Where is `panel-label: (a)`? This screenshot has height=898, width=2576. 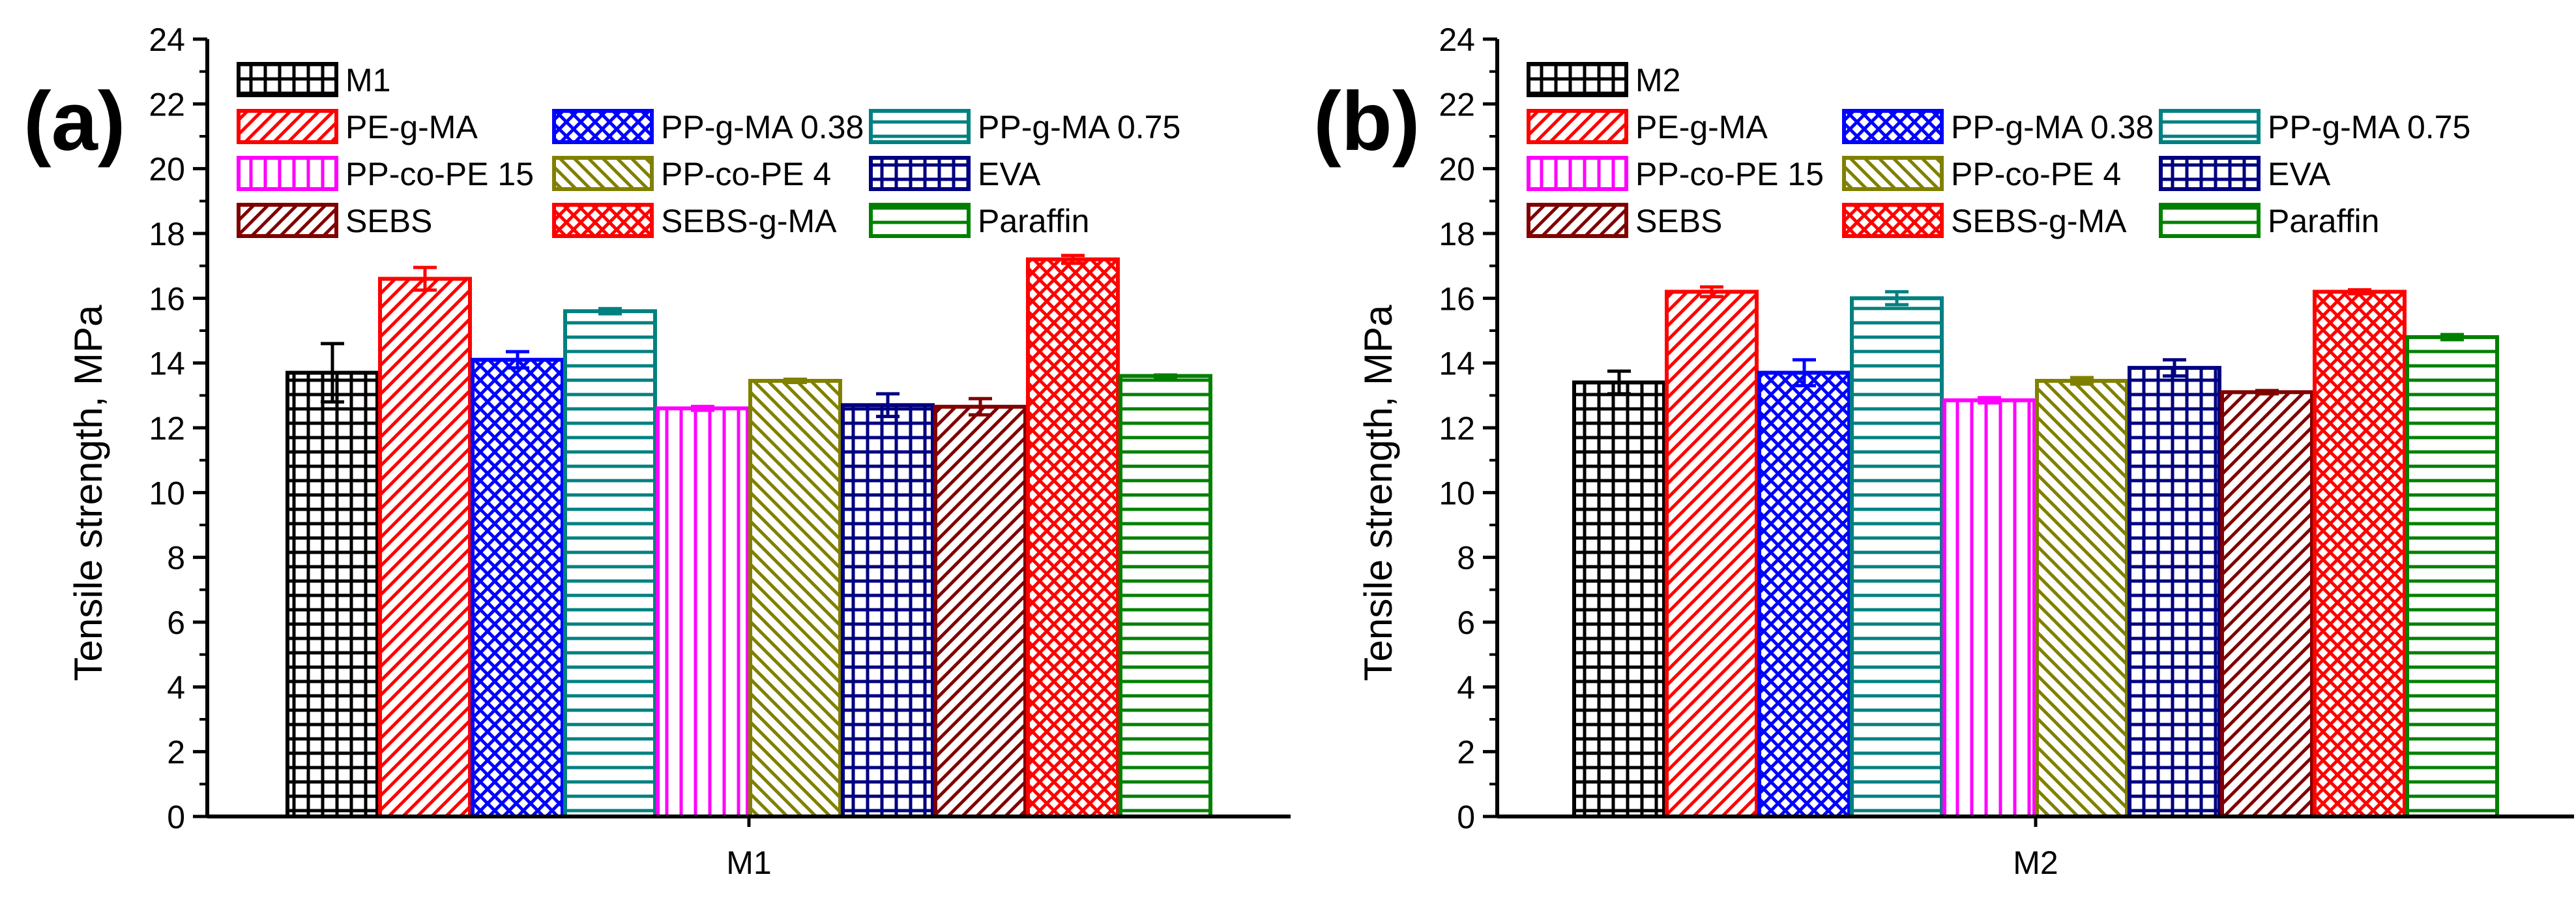
panel-label: (a) is located at coordinates (74, 122).